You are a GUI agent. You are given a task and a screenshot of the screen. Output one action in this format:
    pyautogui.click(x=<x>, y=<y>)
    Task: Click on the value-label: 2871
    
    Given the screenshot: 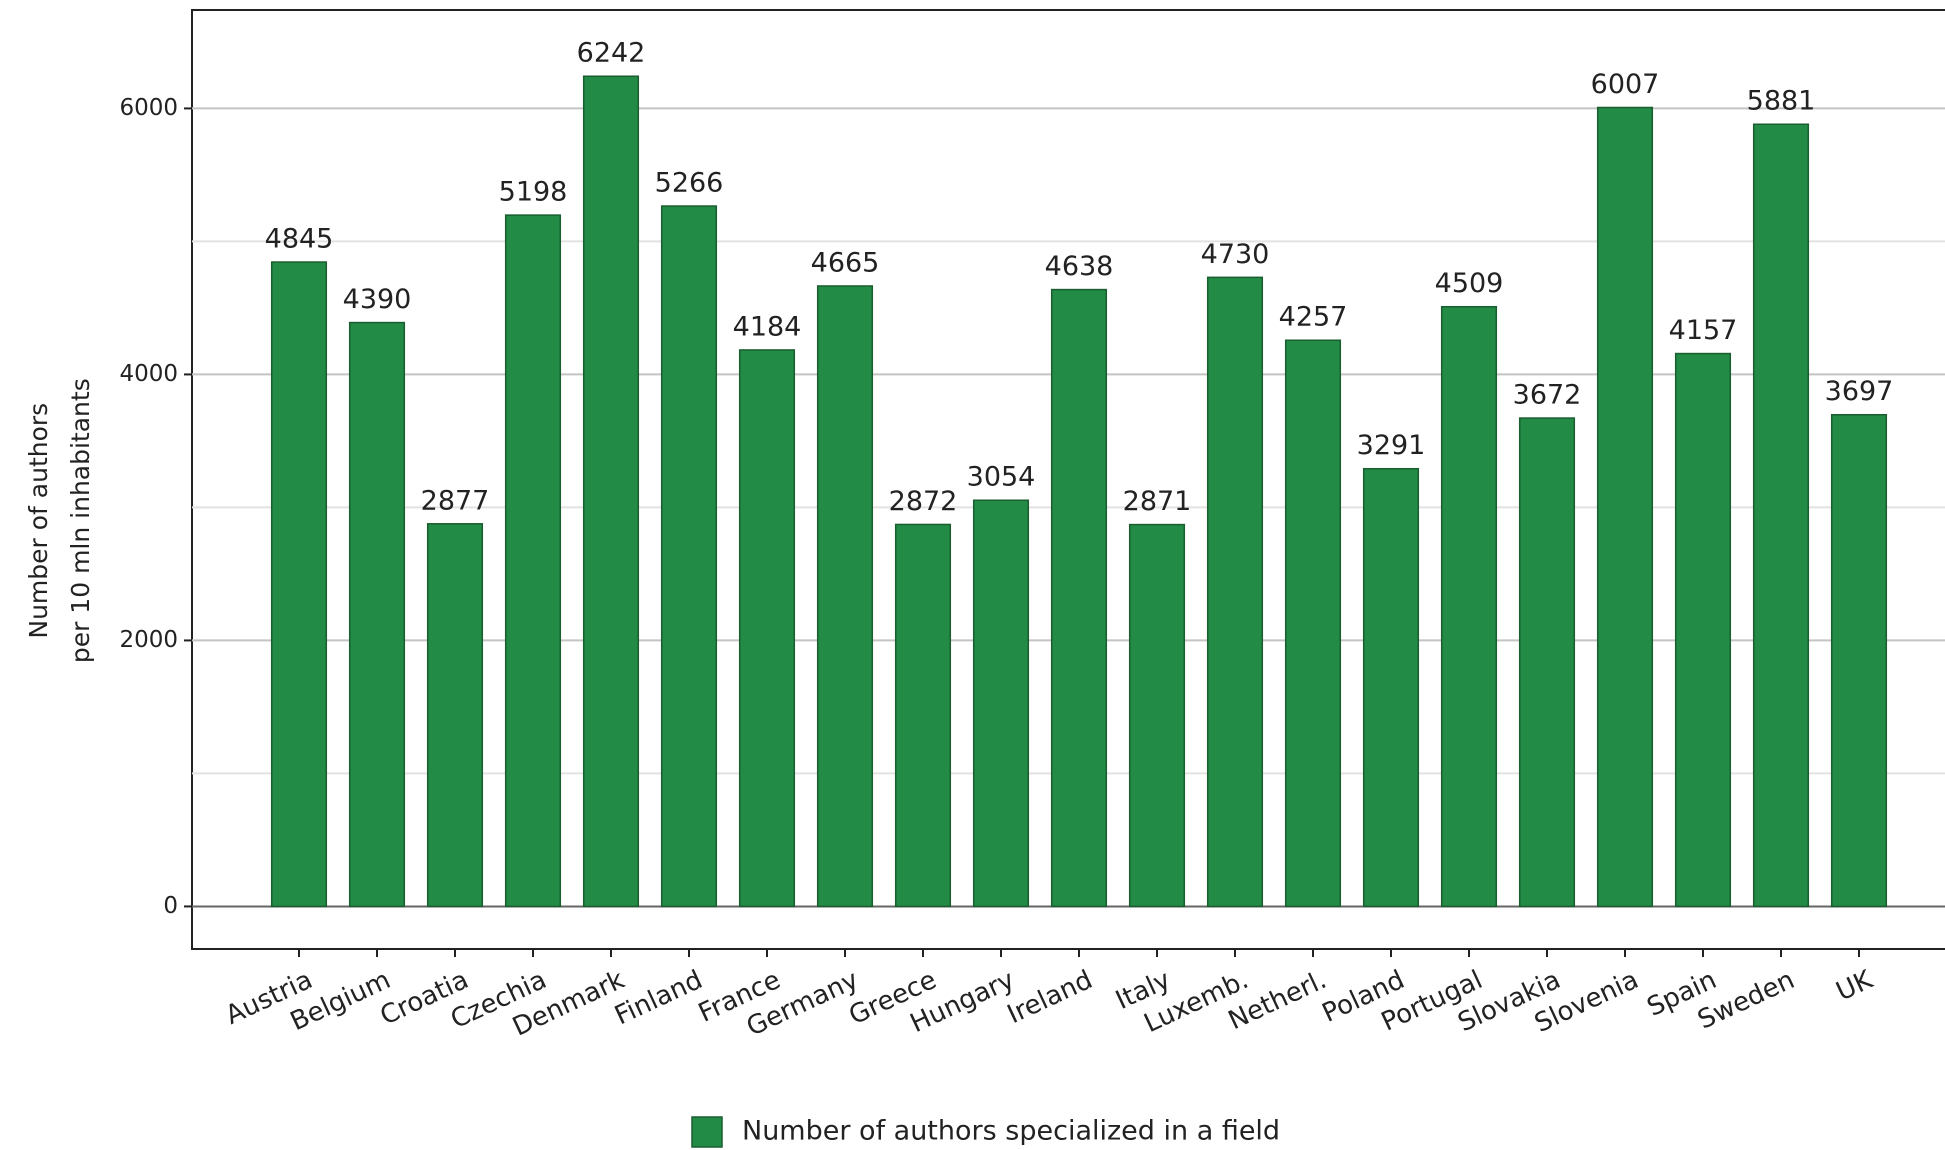 What is the action you would take?
    pyautogui.click(x=1157, y=501)
    